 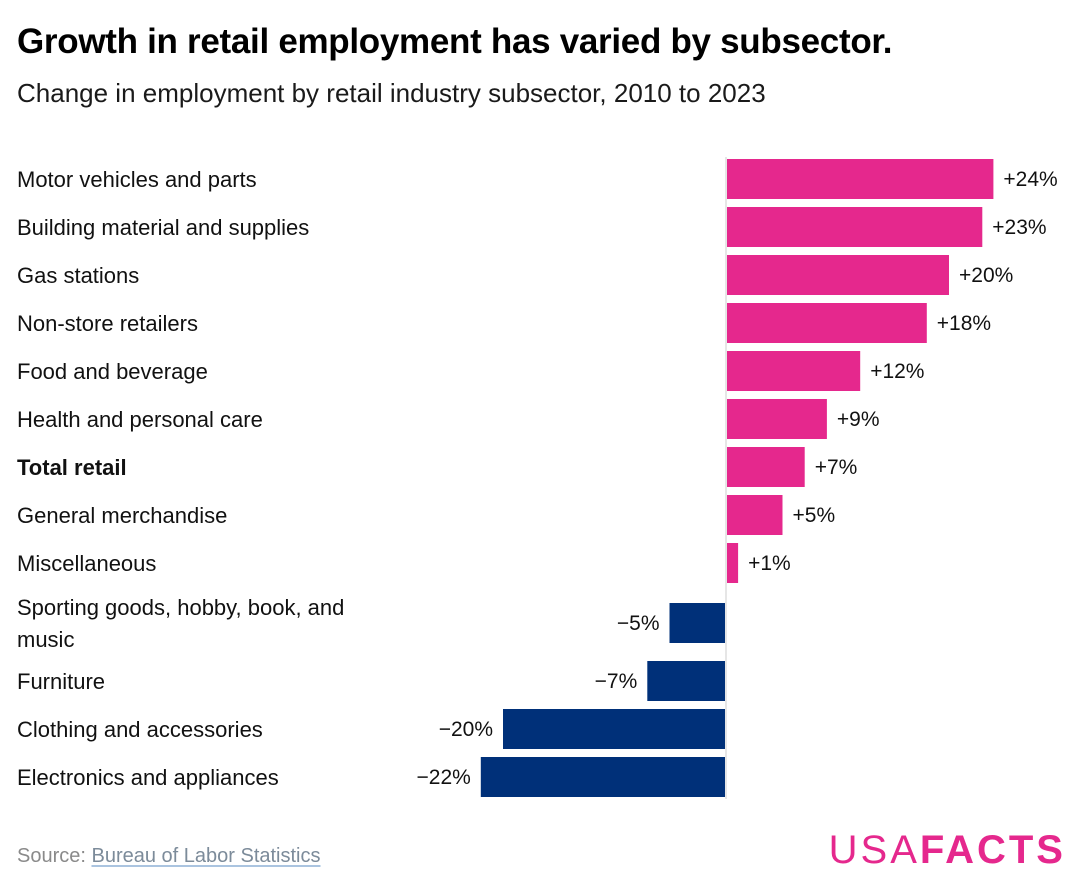 I want to click on value-label: −5%, so click(x=638, y=623).